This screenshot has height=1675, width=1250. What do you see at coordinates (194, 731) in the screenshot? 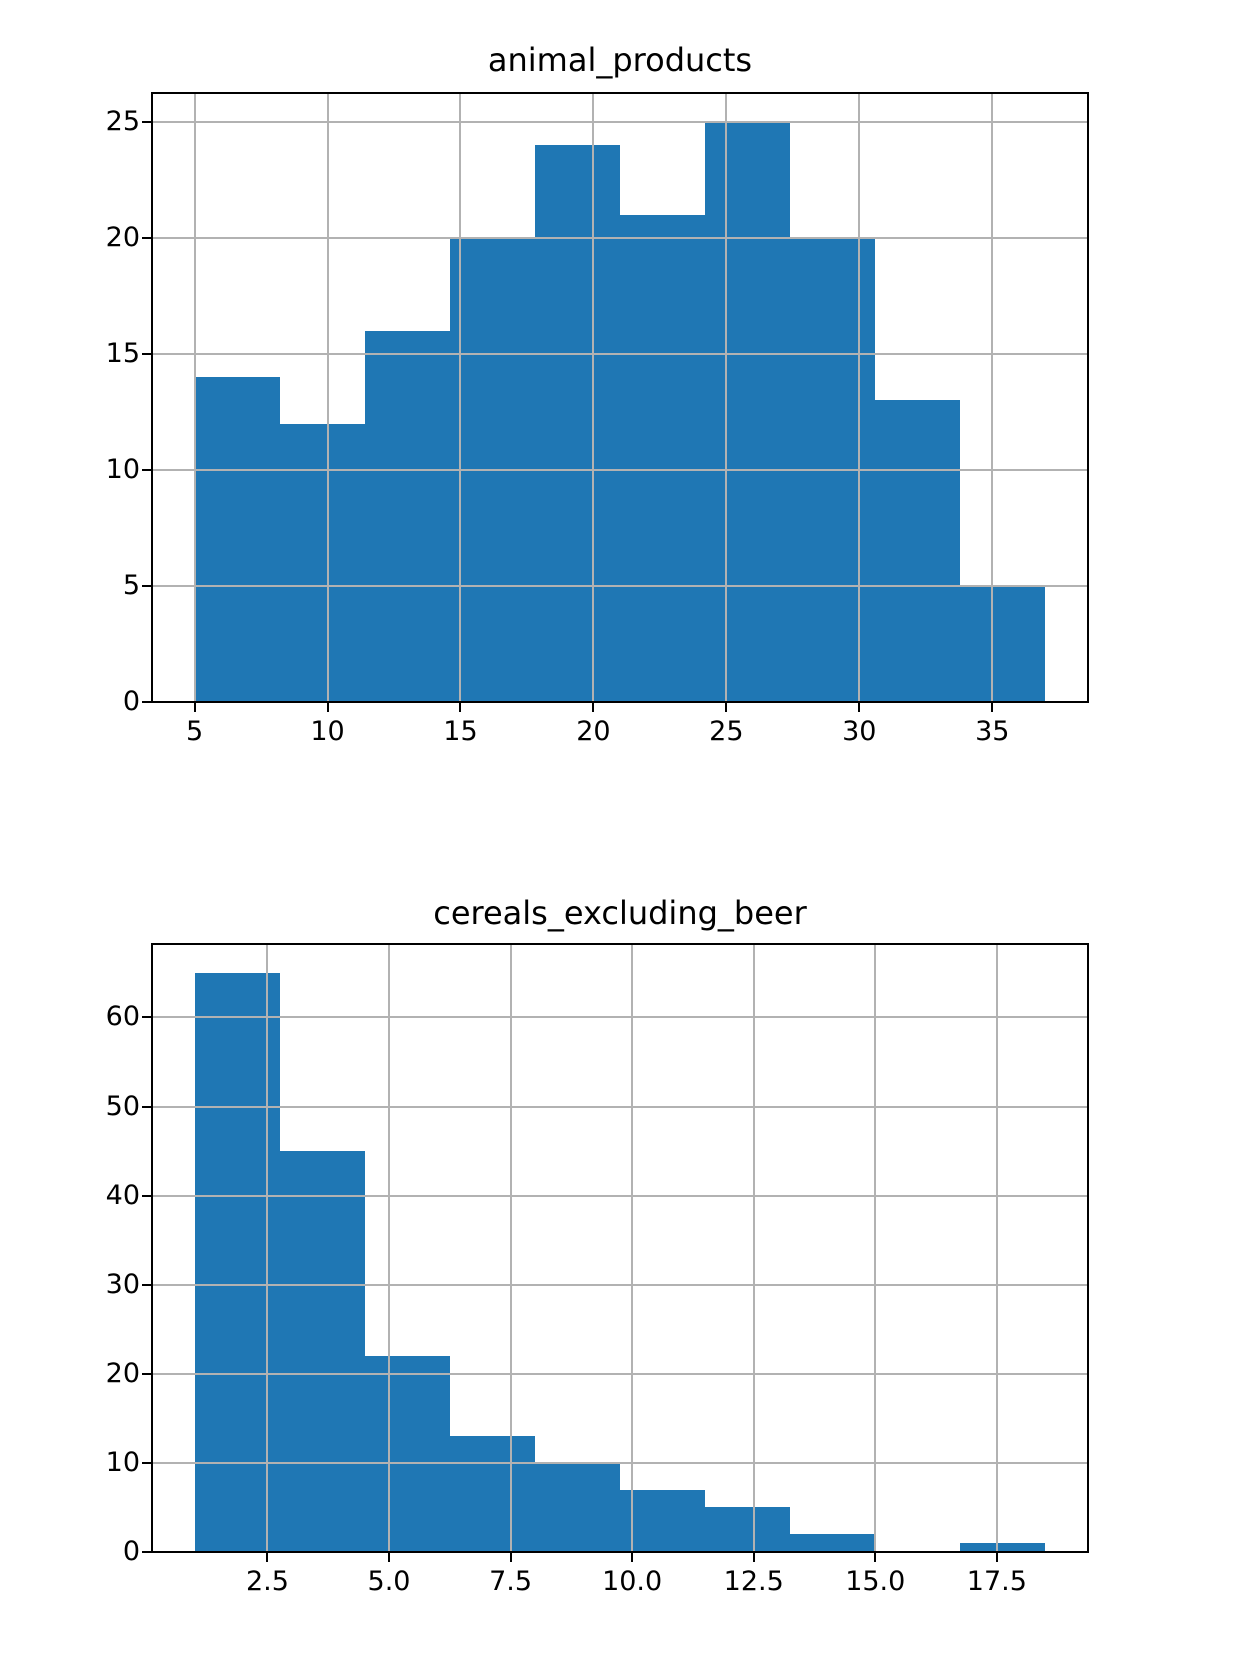
I see `x-tick-label: 5` at bounding box center [194, 731].